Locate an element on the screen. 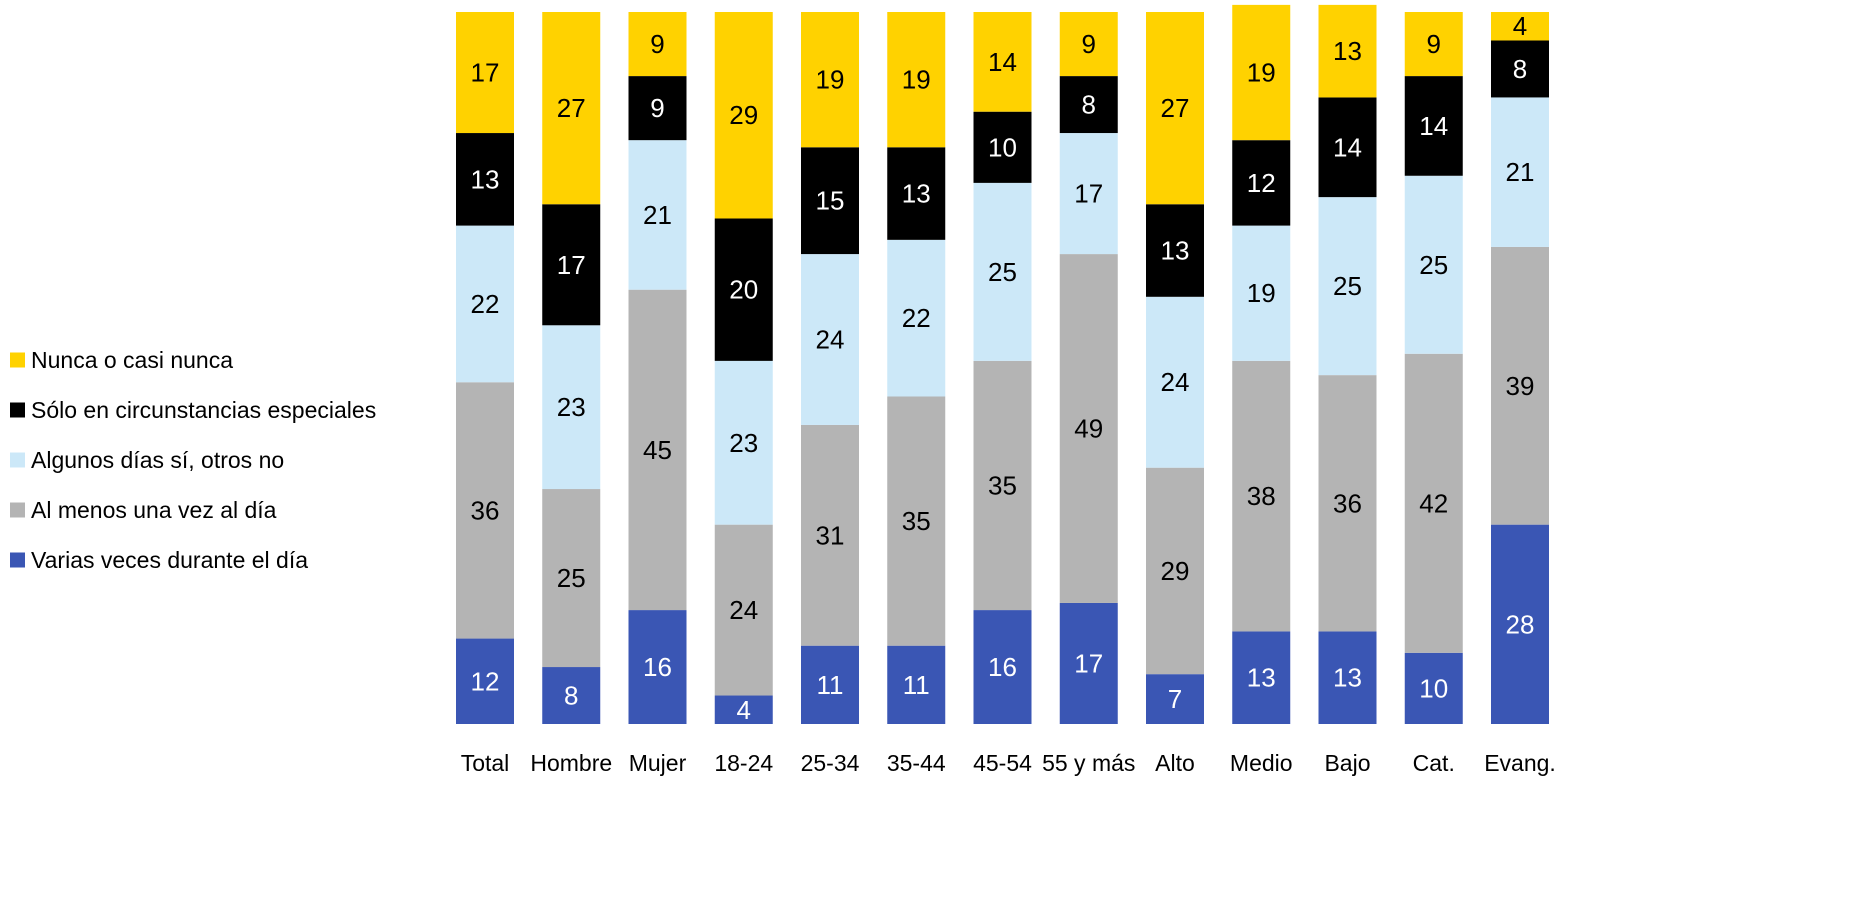 The height and width of the screenshot is (921, 1871). bar-segment-alto-solo-en-circunstancias-especiales is located at coordinates (1175, 250).